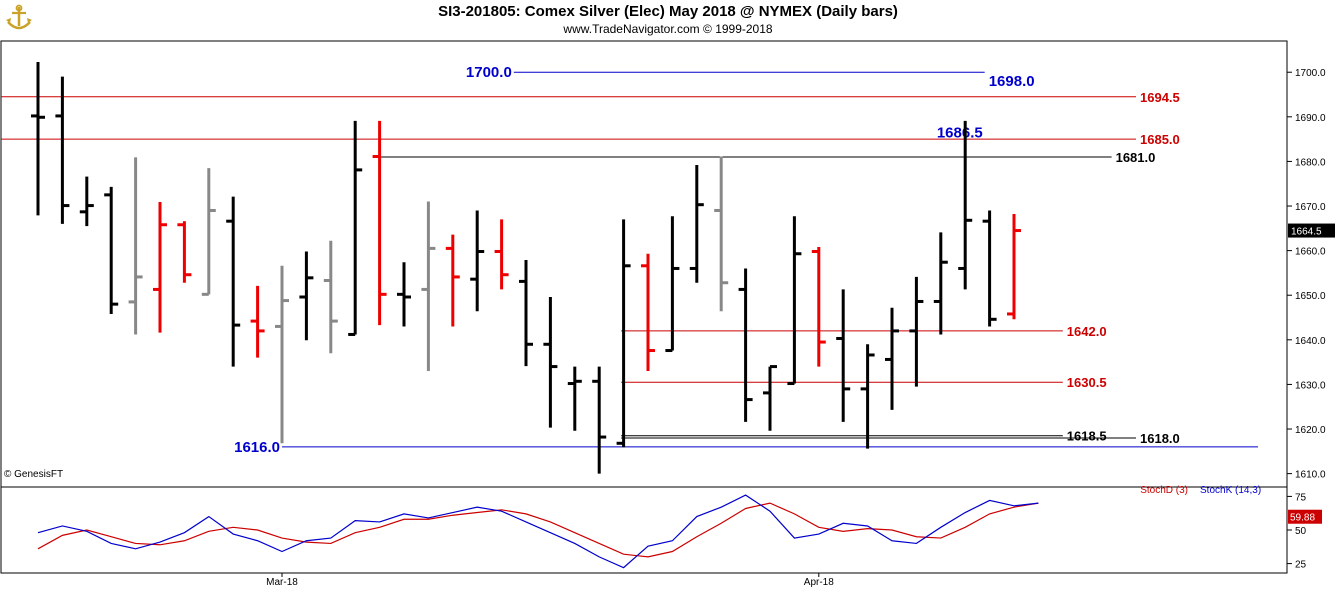  What do you see at coordinates (1160, 438) in the screenshot?
I see `level-label: 1618.0` at bounding box center [1160, 438].